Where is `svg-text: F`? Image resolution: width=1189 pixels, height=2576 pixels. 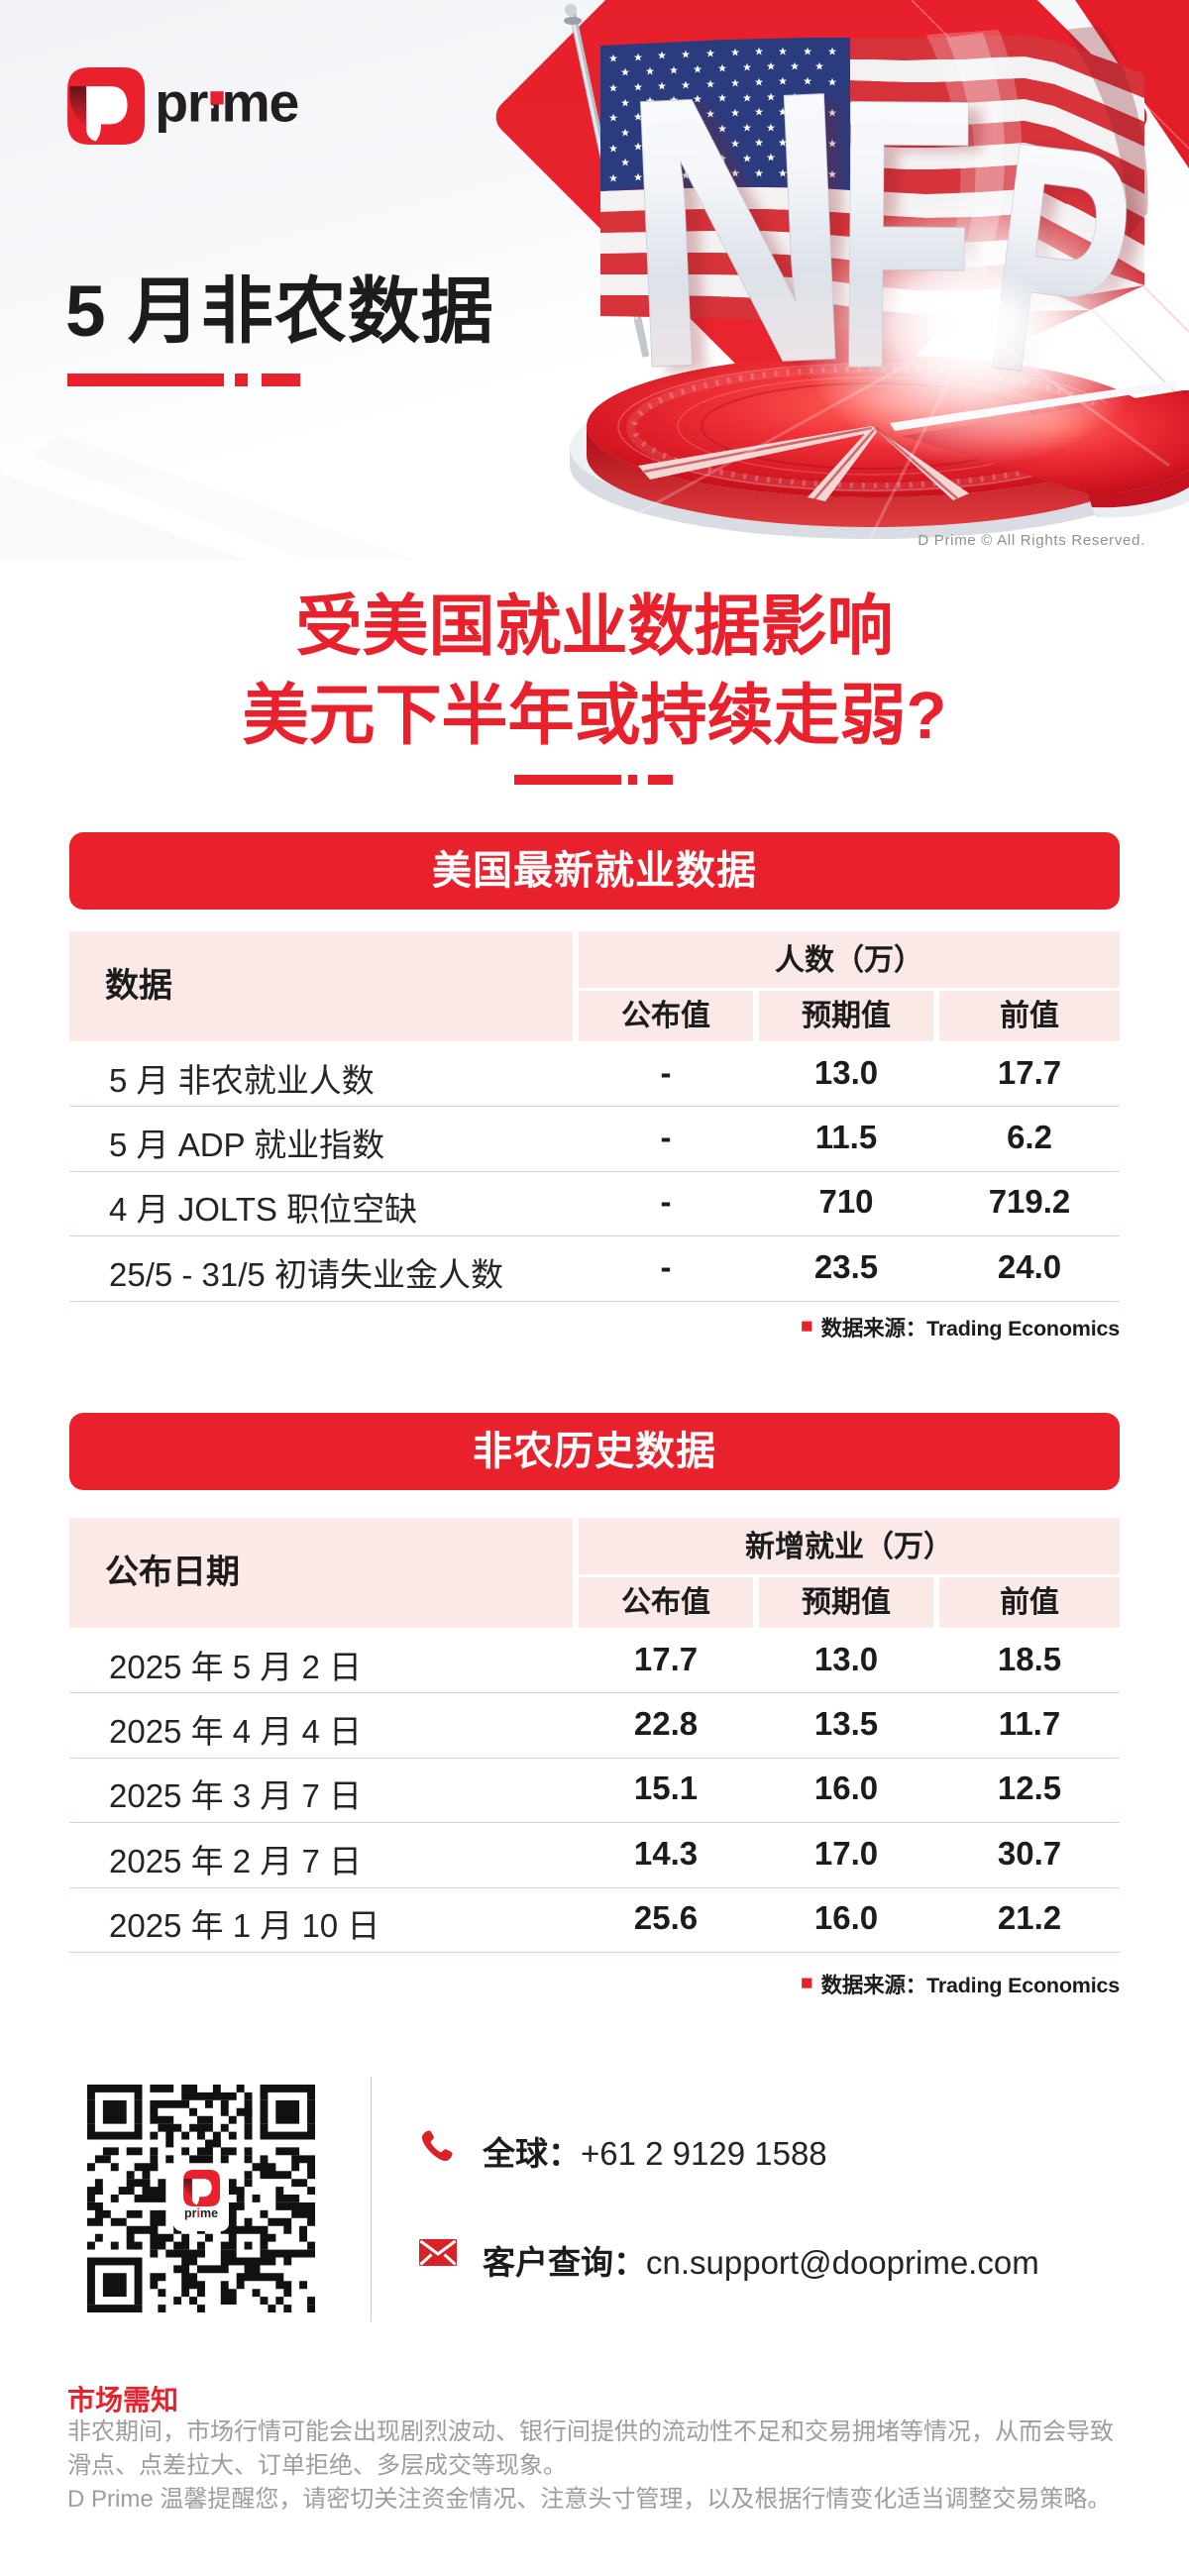
svg-text: F is located at coordinates (905, 233).